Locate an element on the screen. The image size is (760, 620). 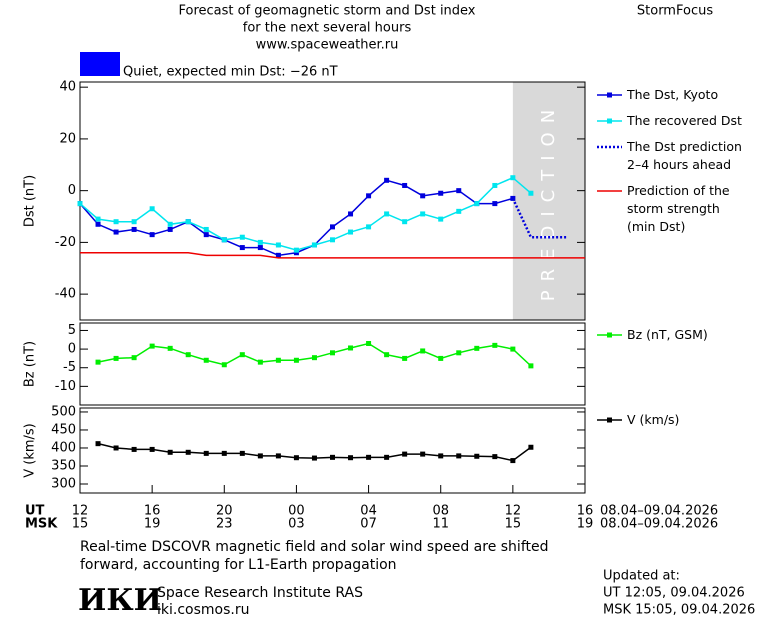
msk-date: 08.04–09.04.2026 is located at coordinates (659, 524).